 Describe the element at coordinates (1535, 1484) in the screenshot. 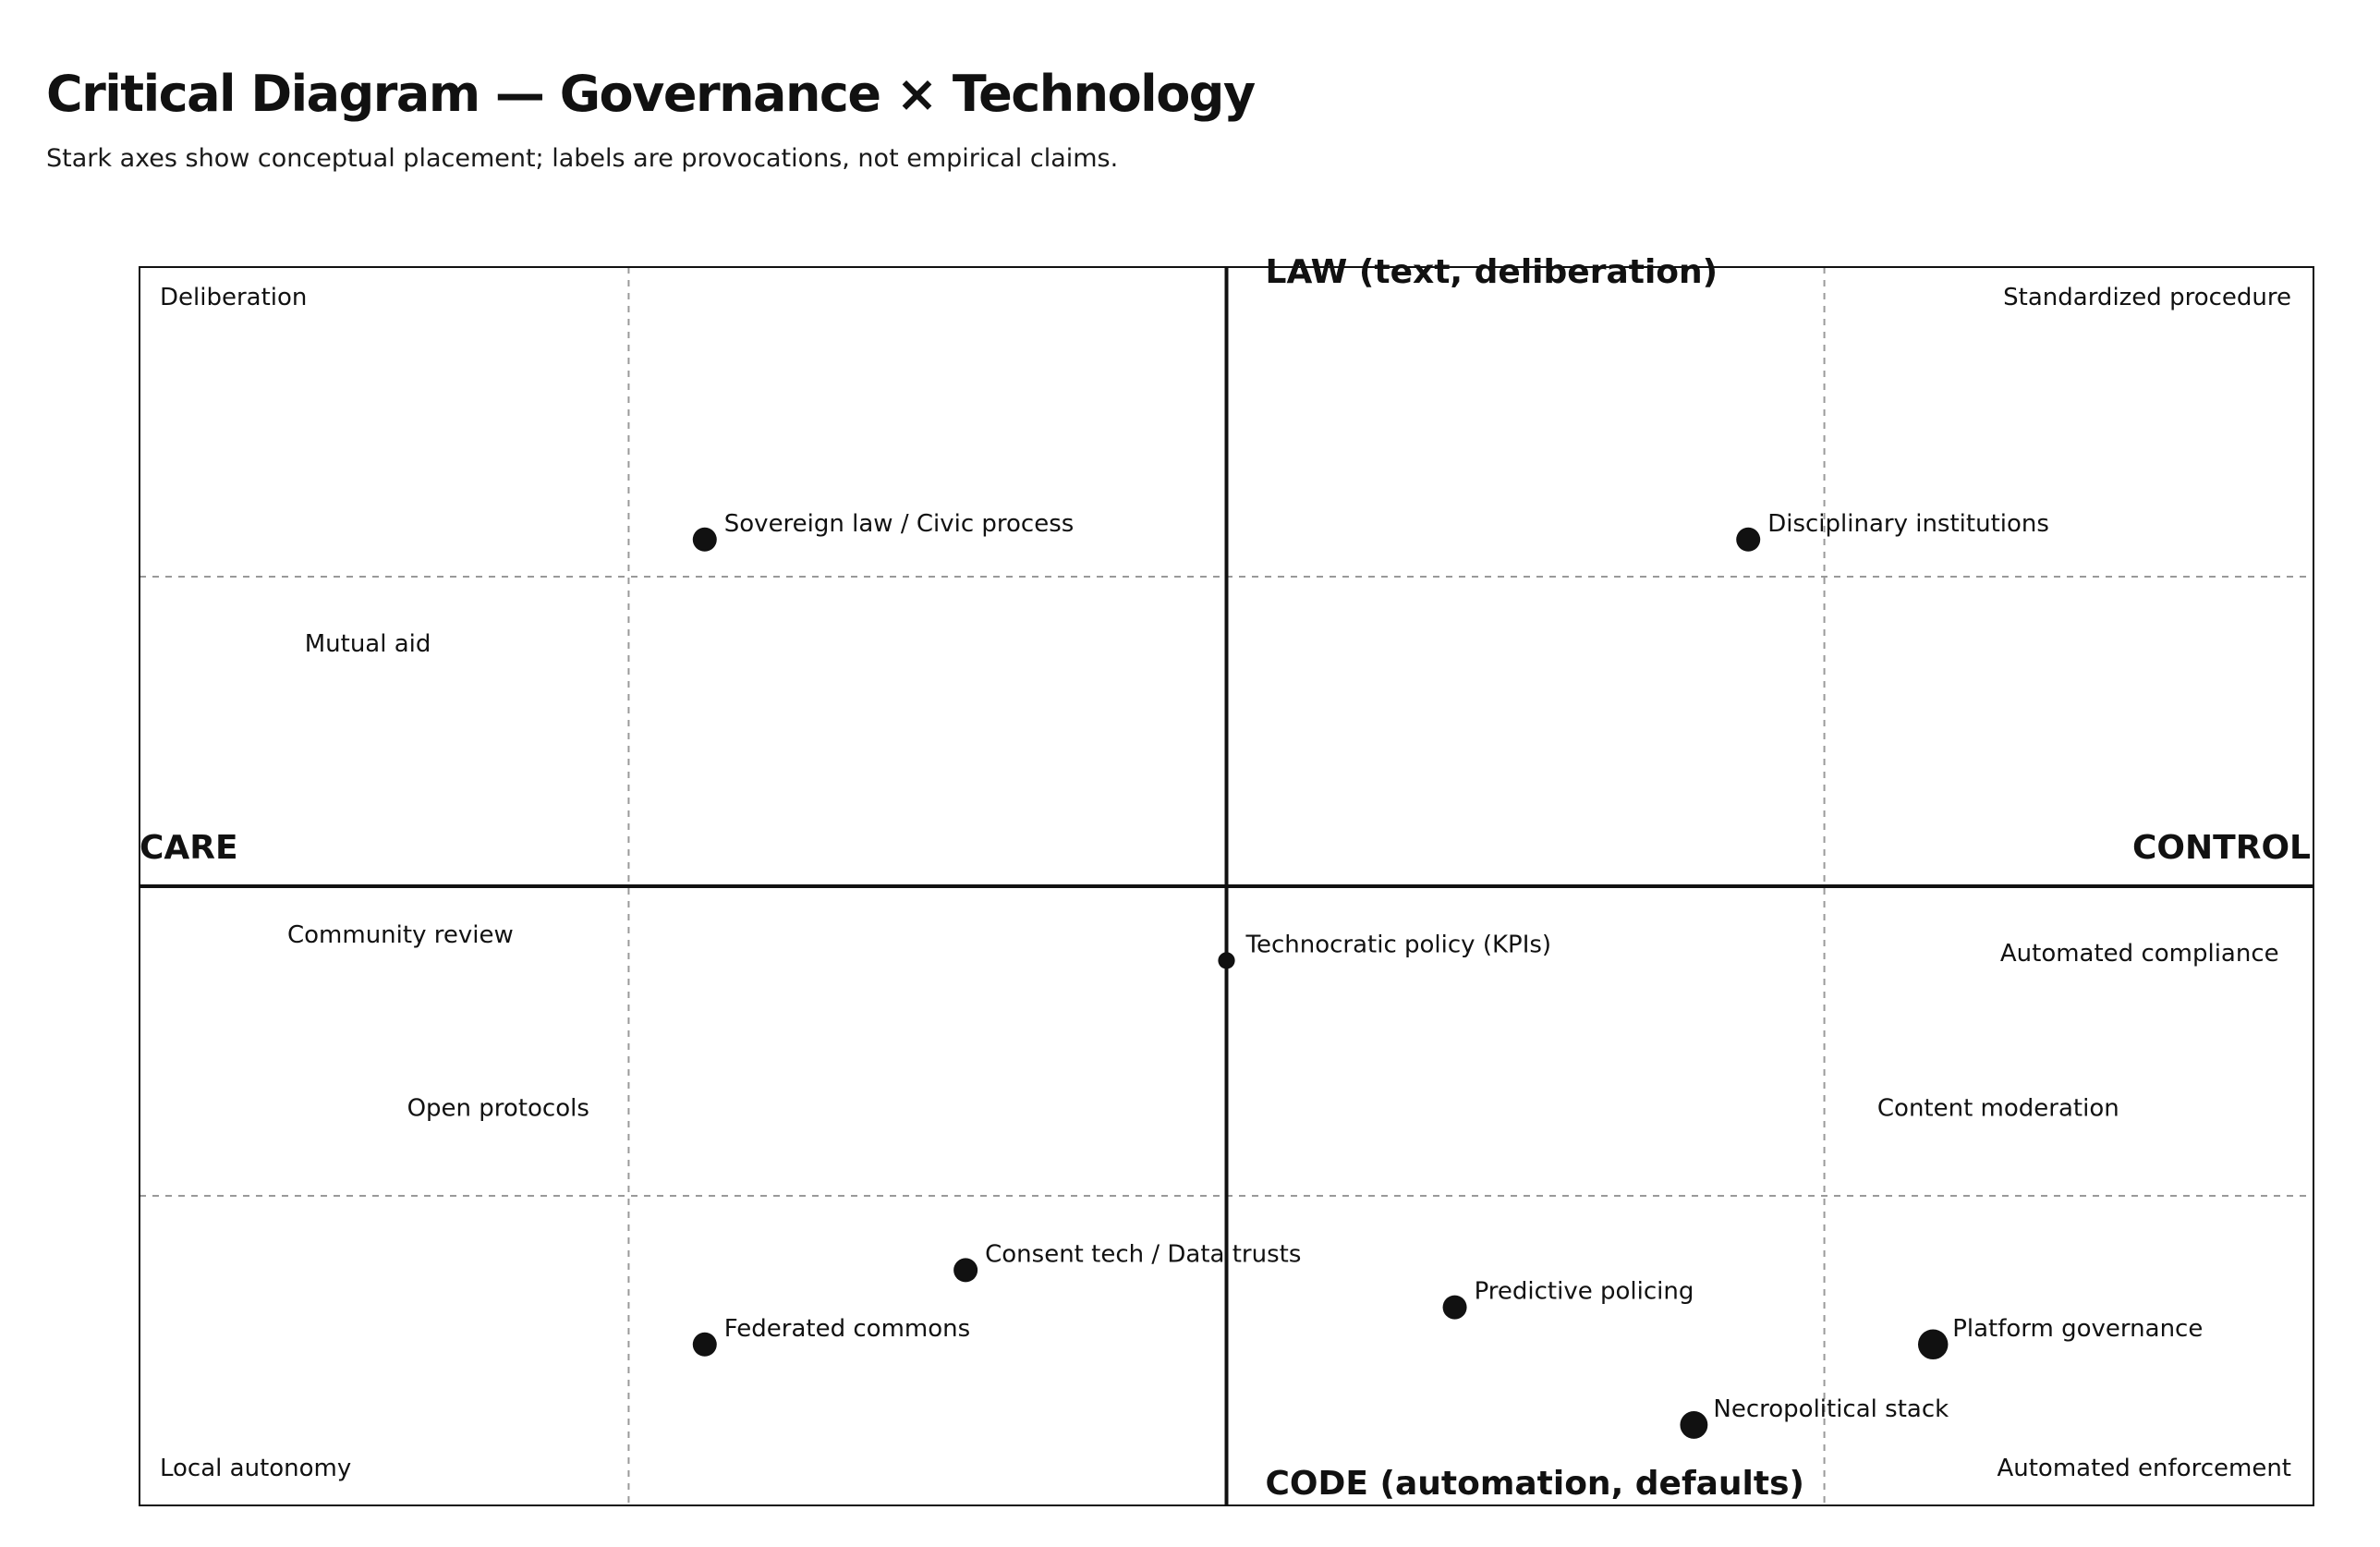

I see `axis-label-bottom: CODE (automation, defaults)` at that location.